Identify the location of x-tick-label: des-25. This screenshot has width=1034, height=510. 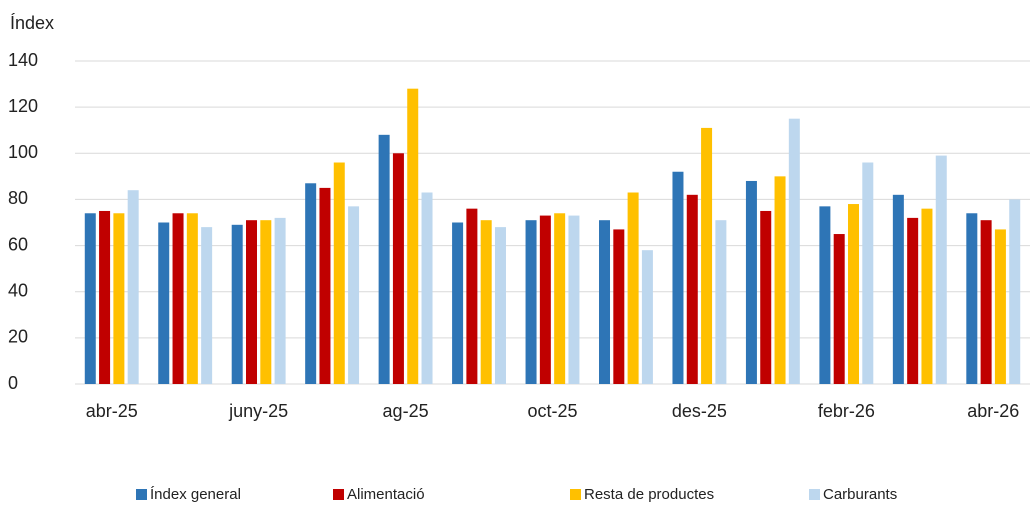
(699, 411).